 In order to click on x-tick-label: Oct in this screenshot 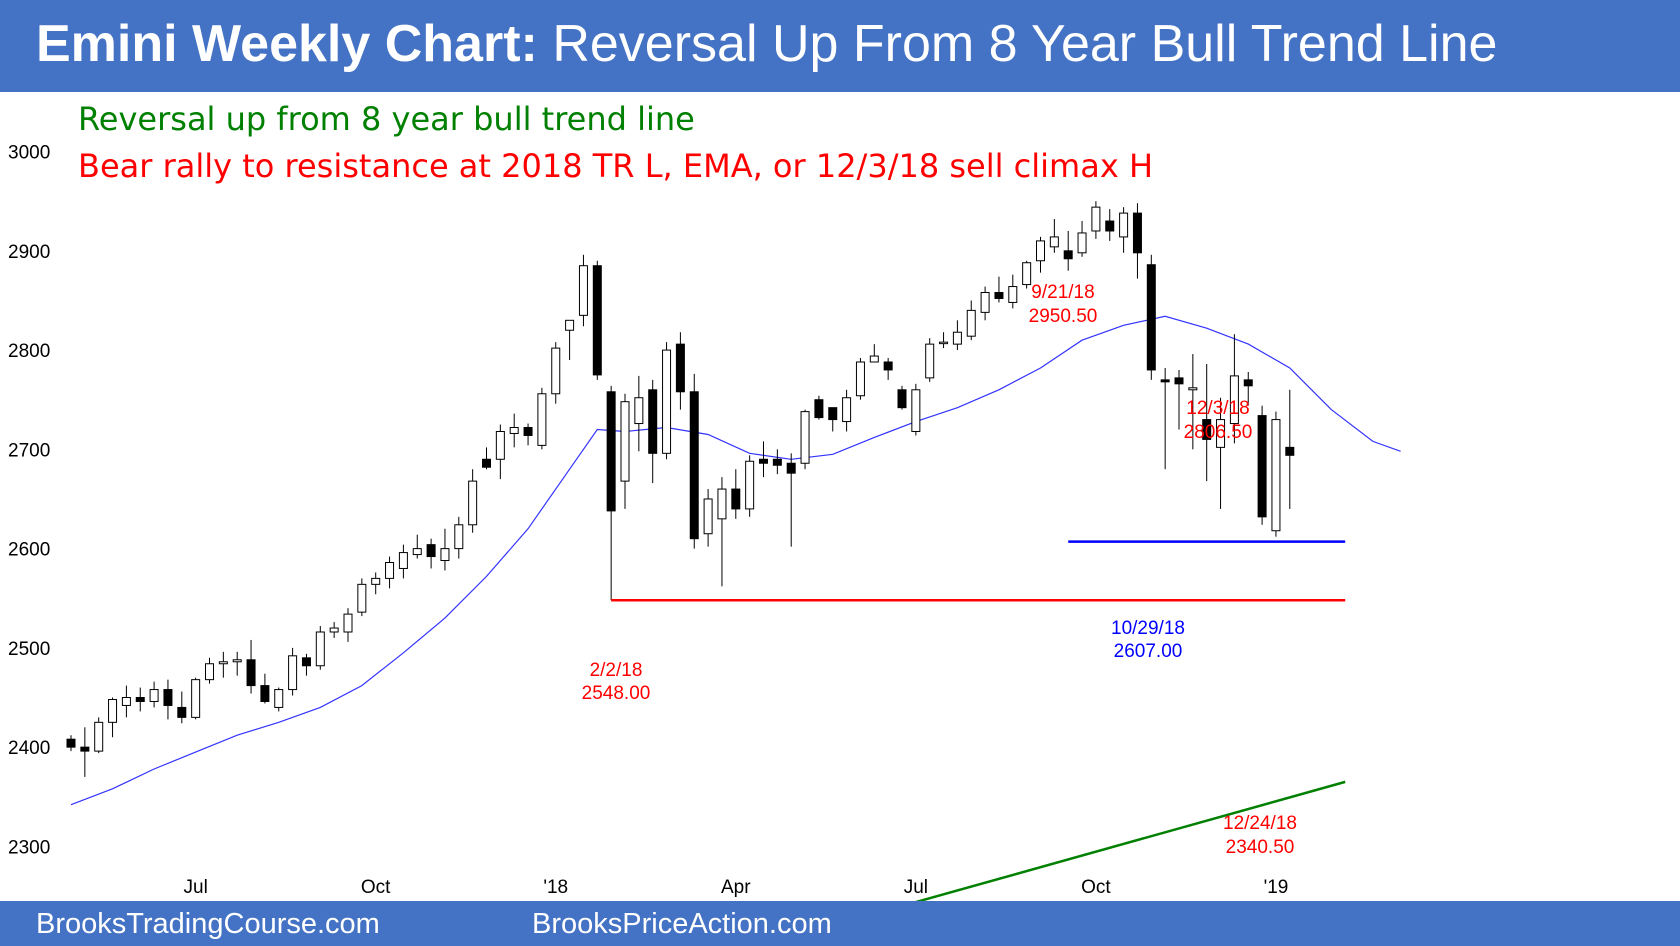, I will do `click(1096, 887)`.